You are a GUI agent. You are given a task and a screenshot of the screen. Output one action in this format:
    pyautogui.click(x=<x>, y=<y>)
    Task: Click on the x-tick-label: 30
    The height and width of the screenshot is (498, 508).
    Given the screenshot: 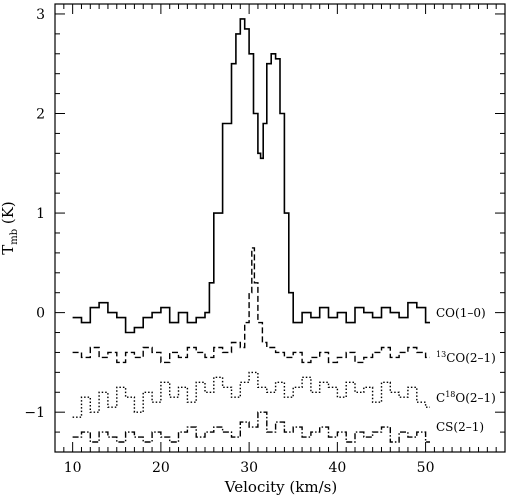 What is the action you would take?
    pyautogui.click(x=249, y=468)
    